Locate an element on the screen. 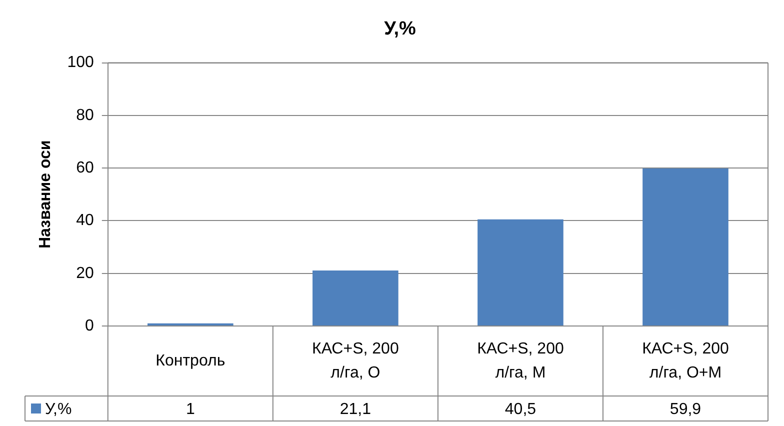  y-tick-label: 60 is located at coordinates (85, 167).